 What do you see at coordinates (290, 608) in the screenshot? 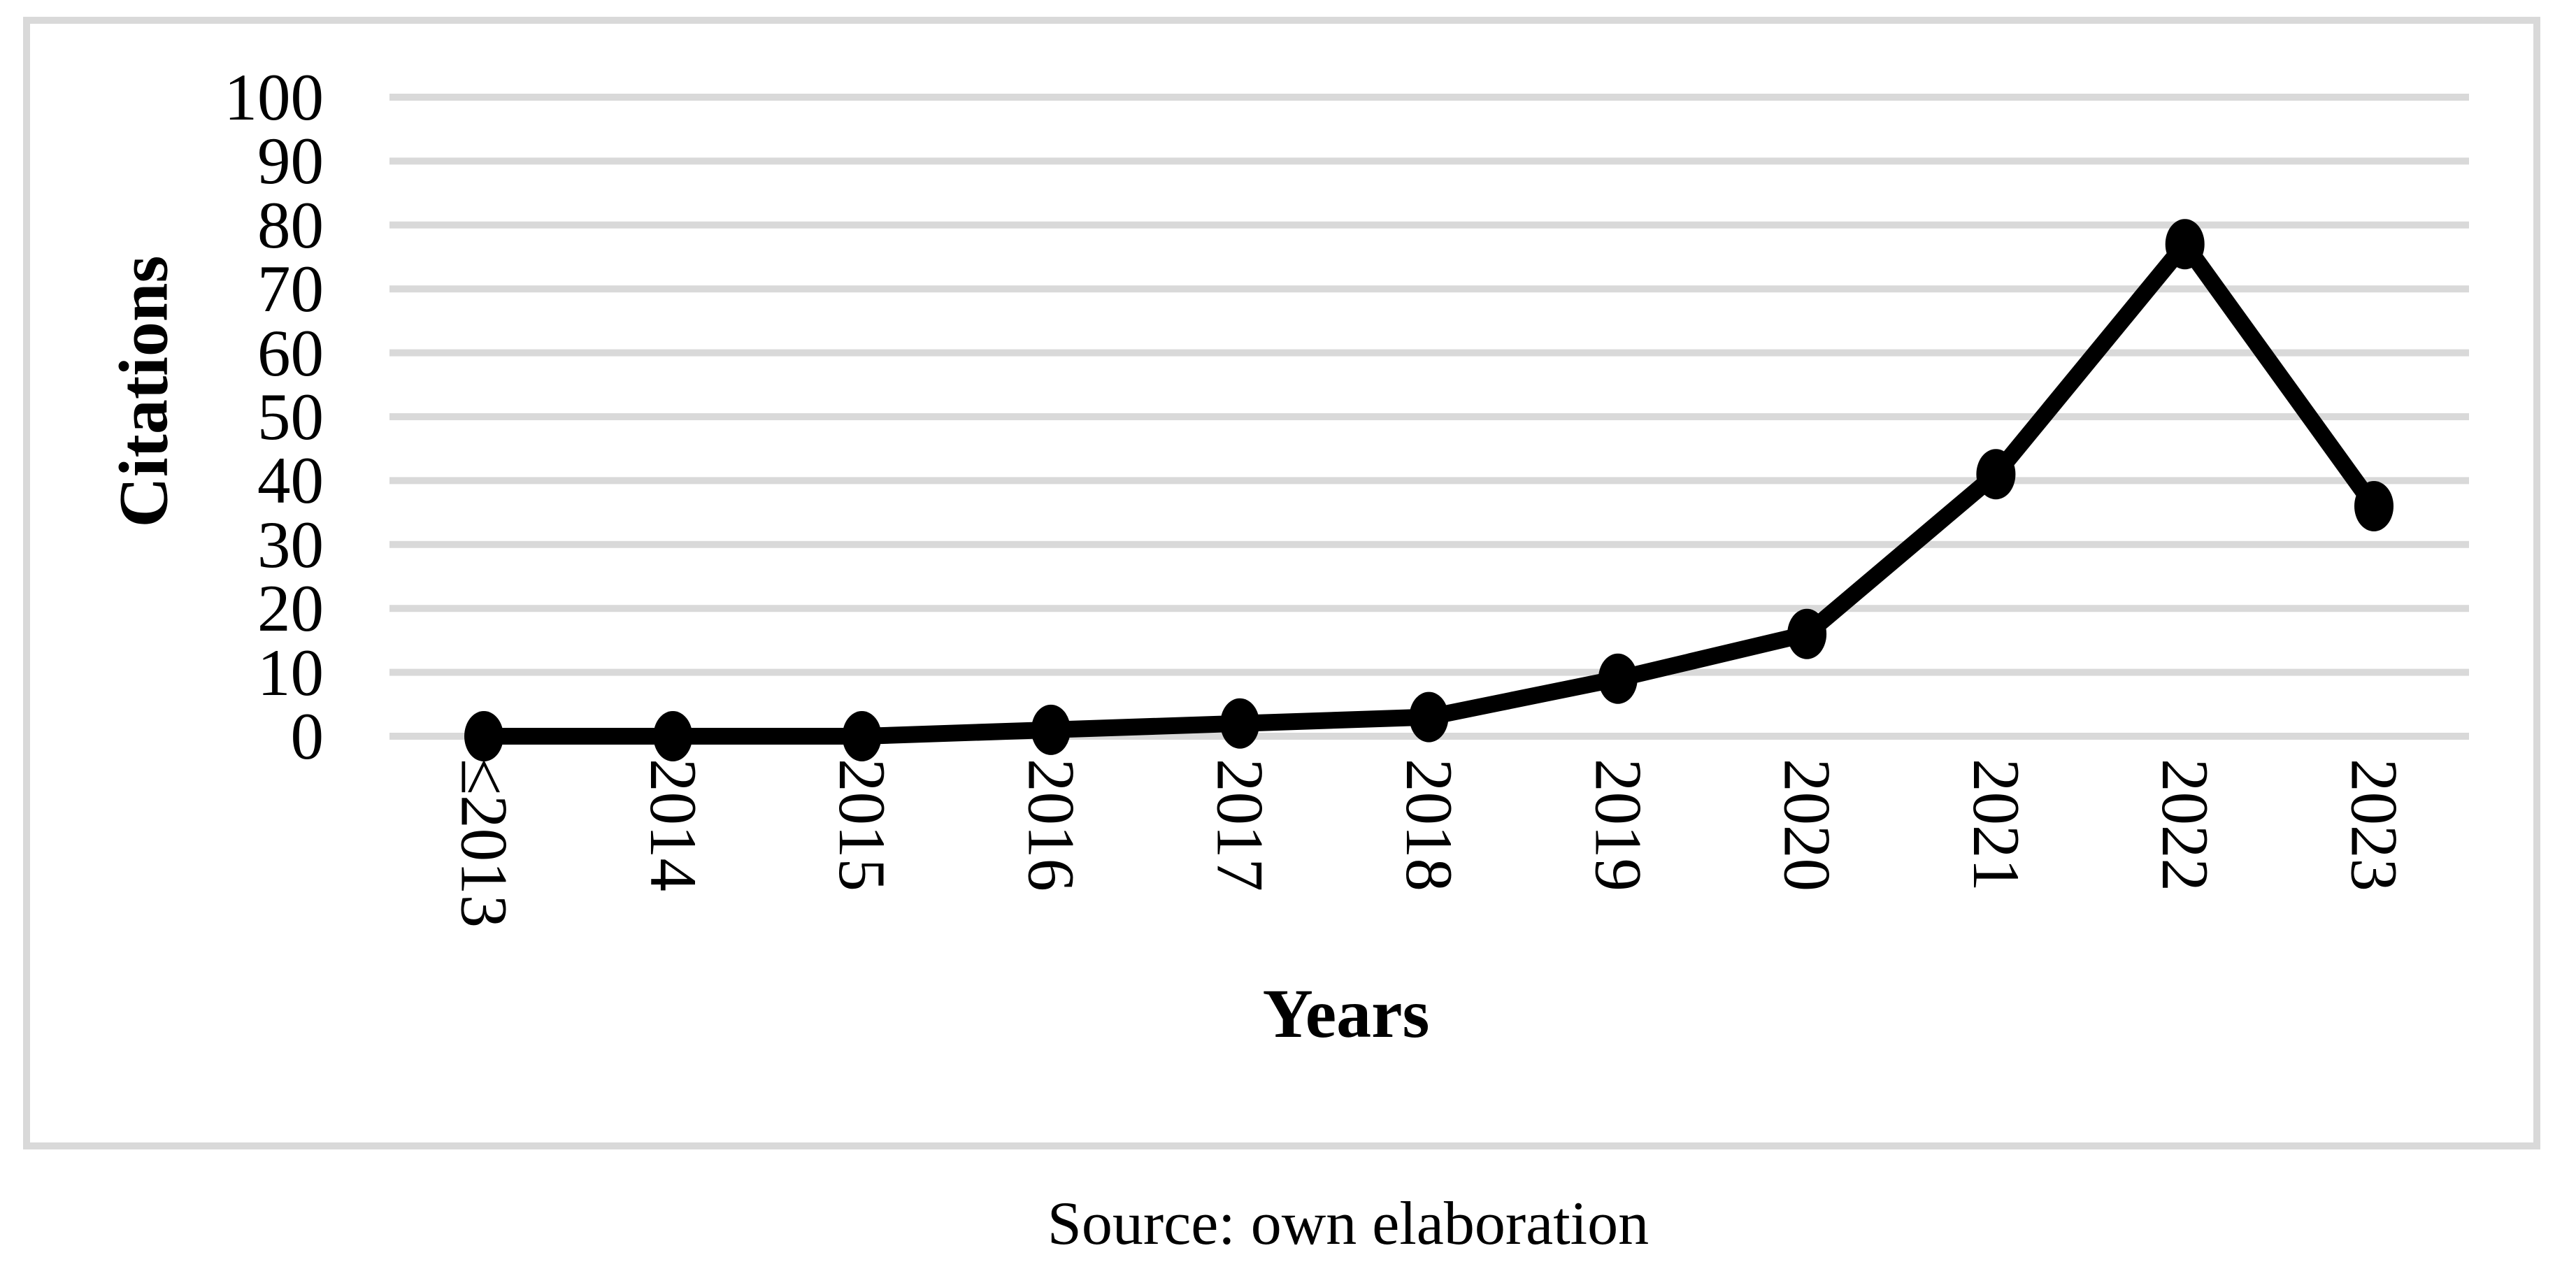
I see `y-tick-label: 20` at bounding box center [290, 608].